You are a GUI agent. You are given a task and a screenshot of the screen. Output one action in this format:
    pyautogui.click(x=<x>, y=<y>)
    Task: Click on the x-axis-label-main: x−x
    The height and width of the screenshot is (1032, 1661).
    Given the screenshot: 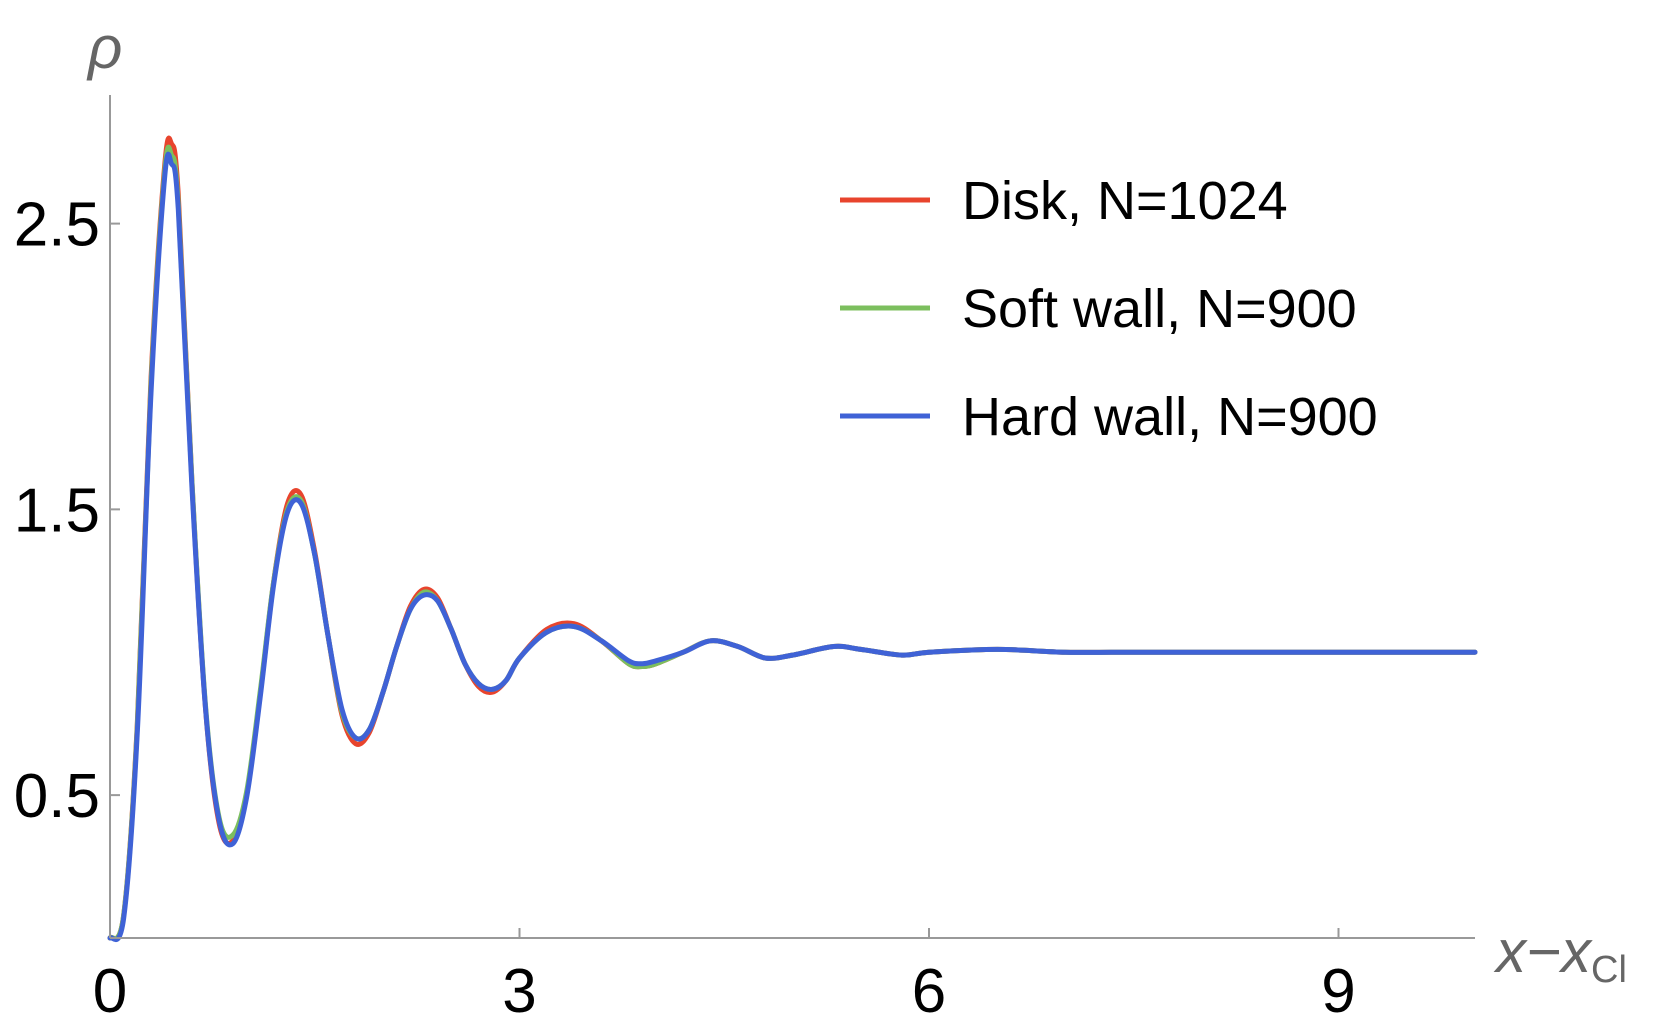 What is the action you would take?
    pyautogui.click(x=1543, y=951)
    